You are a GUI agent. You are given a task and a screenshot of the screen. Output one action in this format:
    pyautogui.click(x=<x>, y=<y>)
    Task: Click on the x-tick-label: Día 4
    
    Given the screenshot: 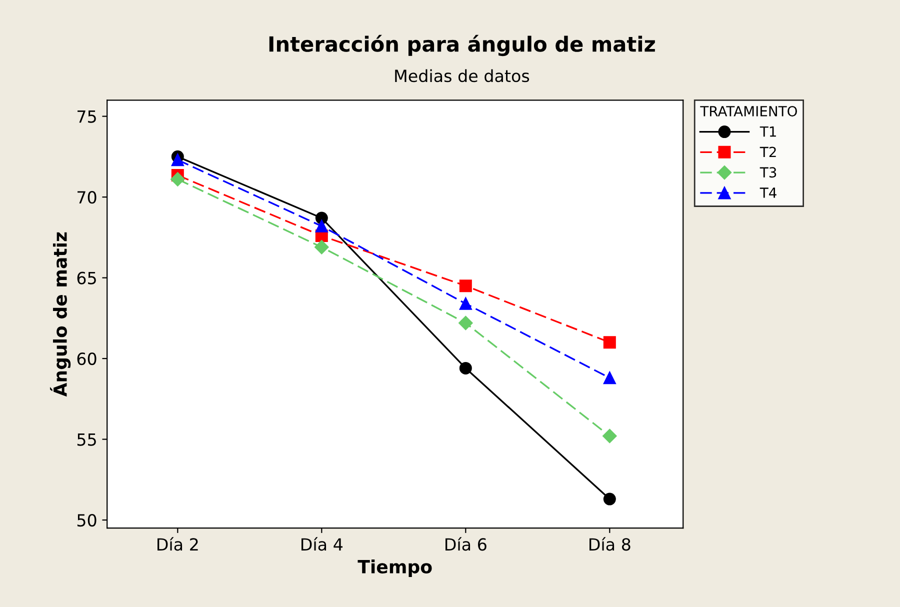 What is the action you would take?
    pyautogui.click(x=322, y=544)
    